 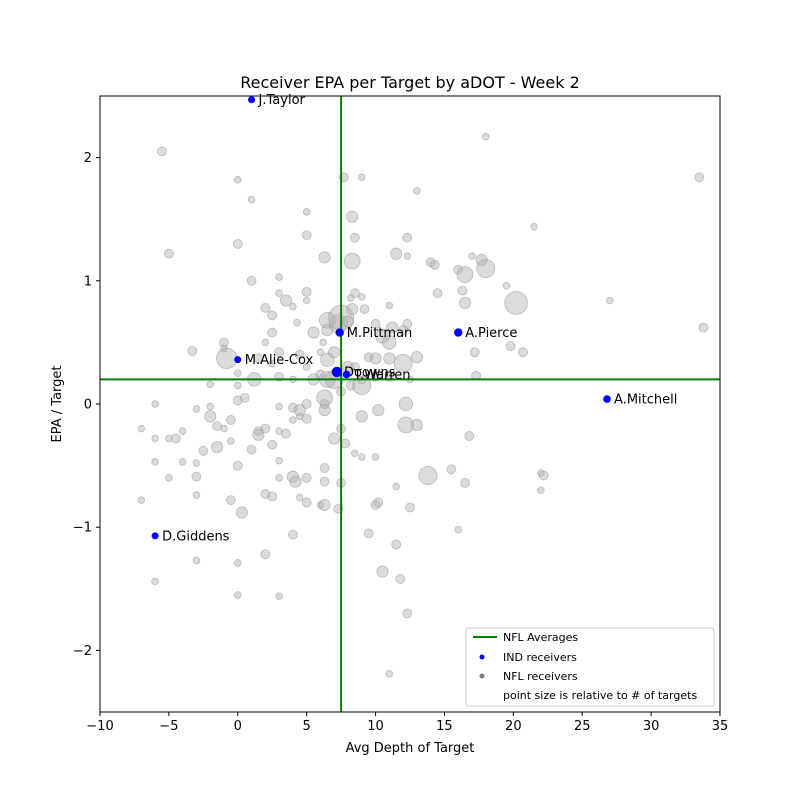 What do you see at coordinates (651, 726) in the screenshot?
I see `x-tick-label: 30` at bounding box center [651, 726].